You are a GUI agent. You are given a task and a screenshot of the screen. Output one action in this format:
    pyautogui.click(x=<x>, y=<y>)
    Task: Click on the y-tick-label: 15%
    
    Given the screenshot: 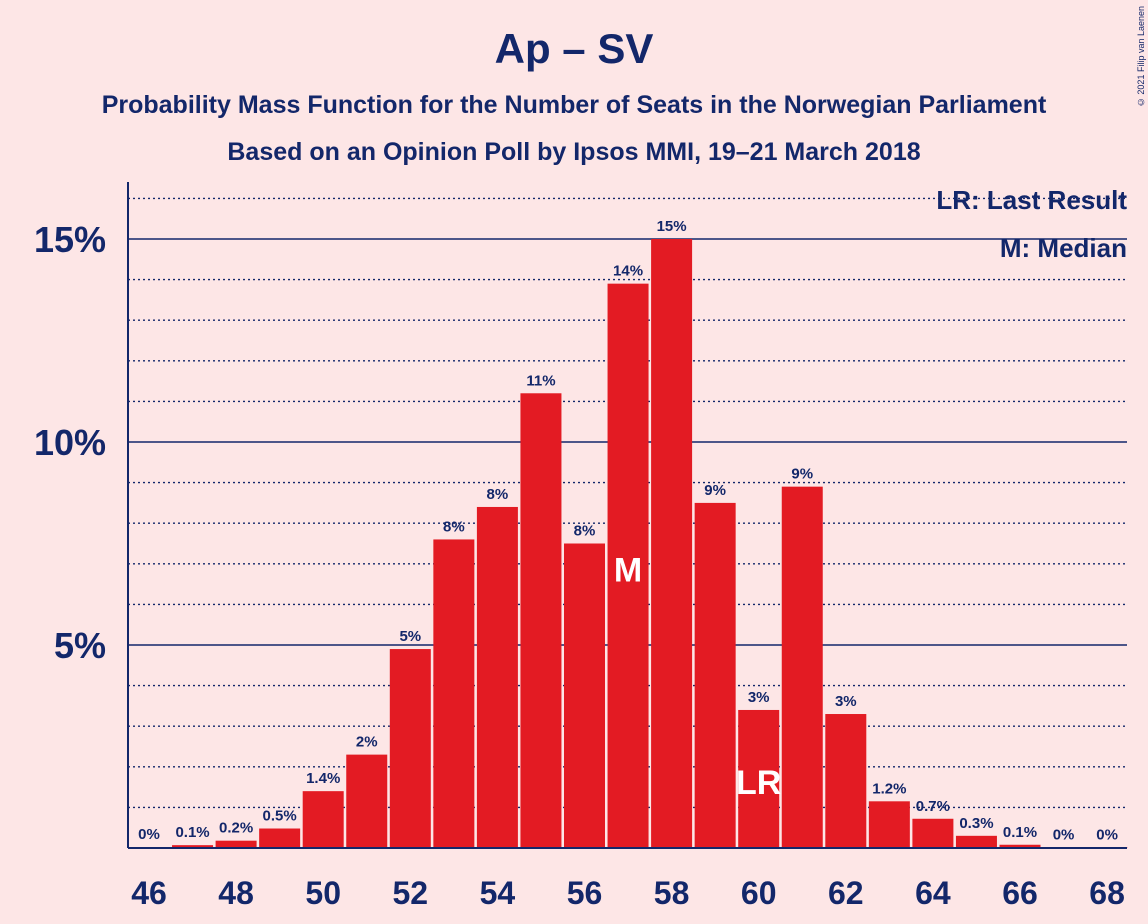 What is the action you would take?
    pyautogui.click(x=70, y=239)
    